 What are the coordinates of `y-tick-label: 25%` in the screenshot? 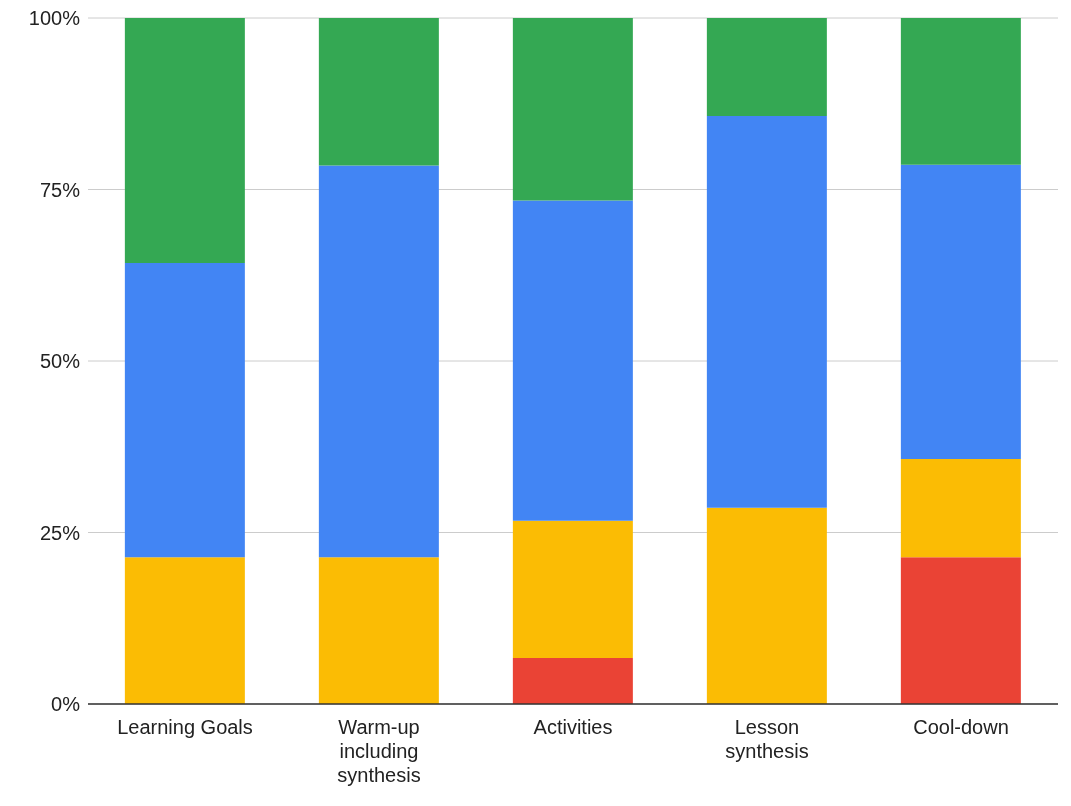 It's located at (60, 532).